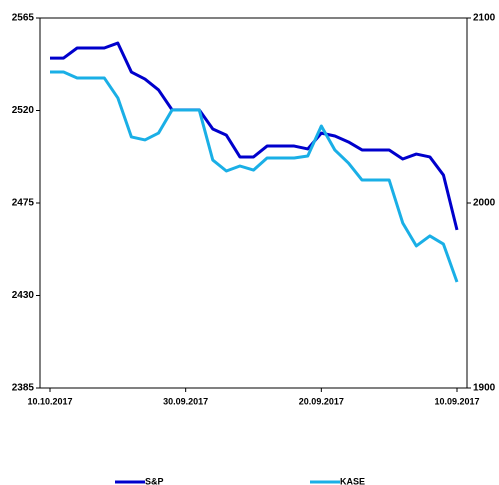 The height and width of the screenshot is (485, 499). What do you see at coordinates (23, 295) in the screenshot?
I see `y-tick-label: 2430` at bounding box center [23, 295].